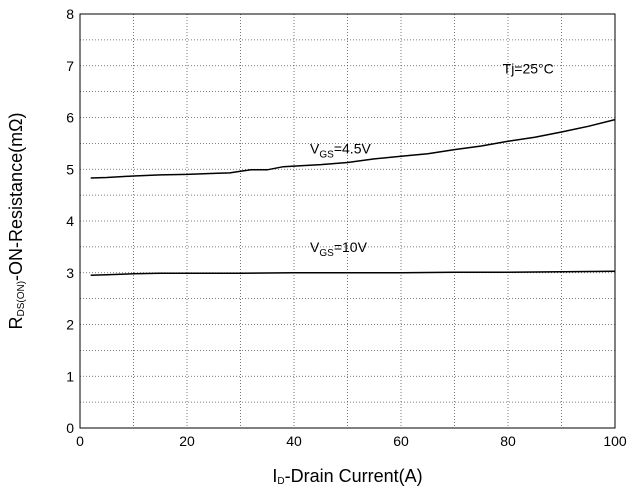 This screenshot has width=643, height=493. What do you see at coordinates (339, 249) in the screenshot?
I see `annotation-label: VGS=10V` at bounding box center [339, 249].